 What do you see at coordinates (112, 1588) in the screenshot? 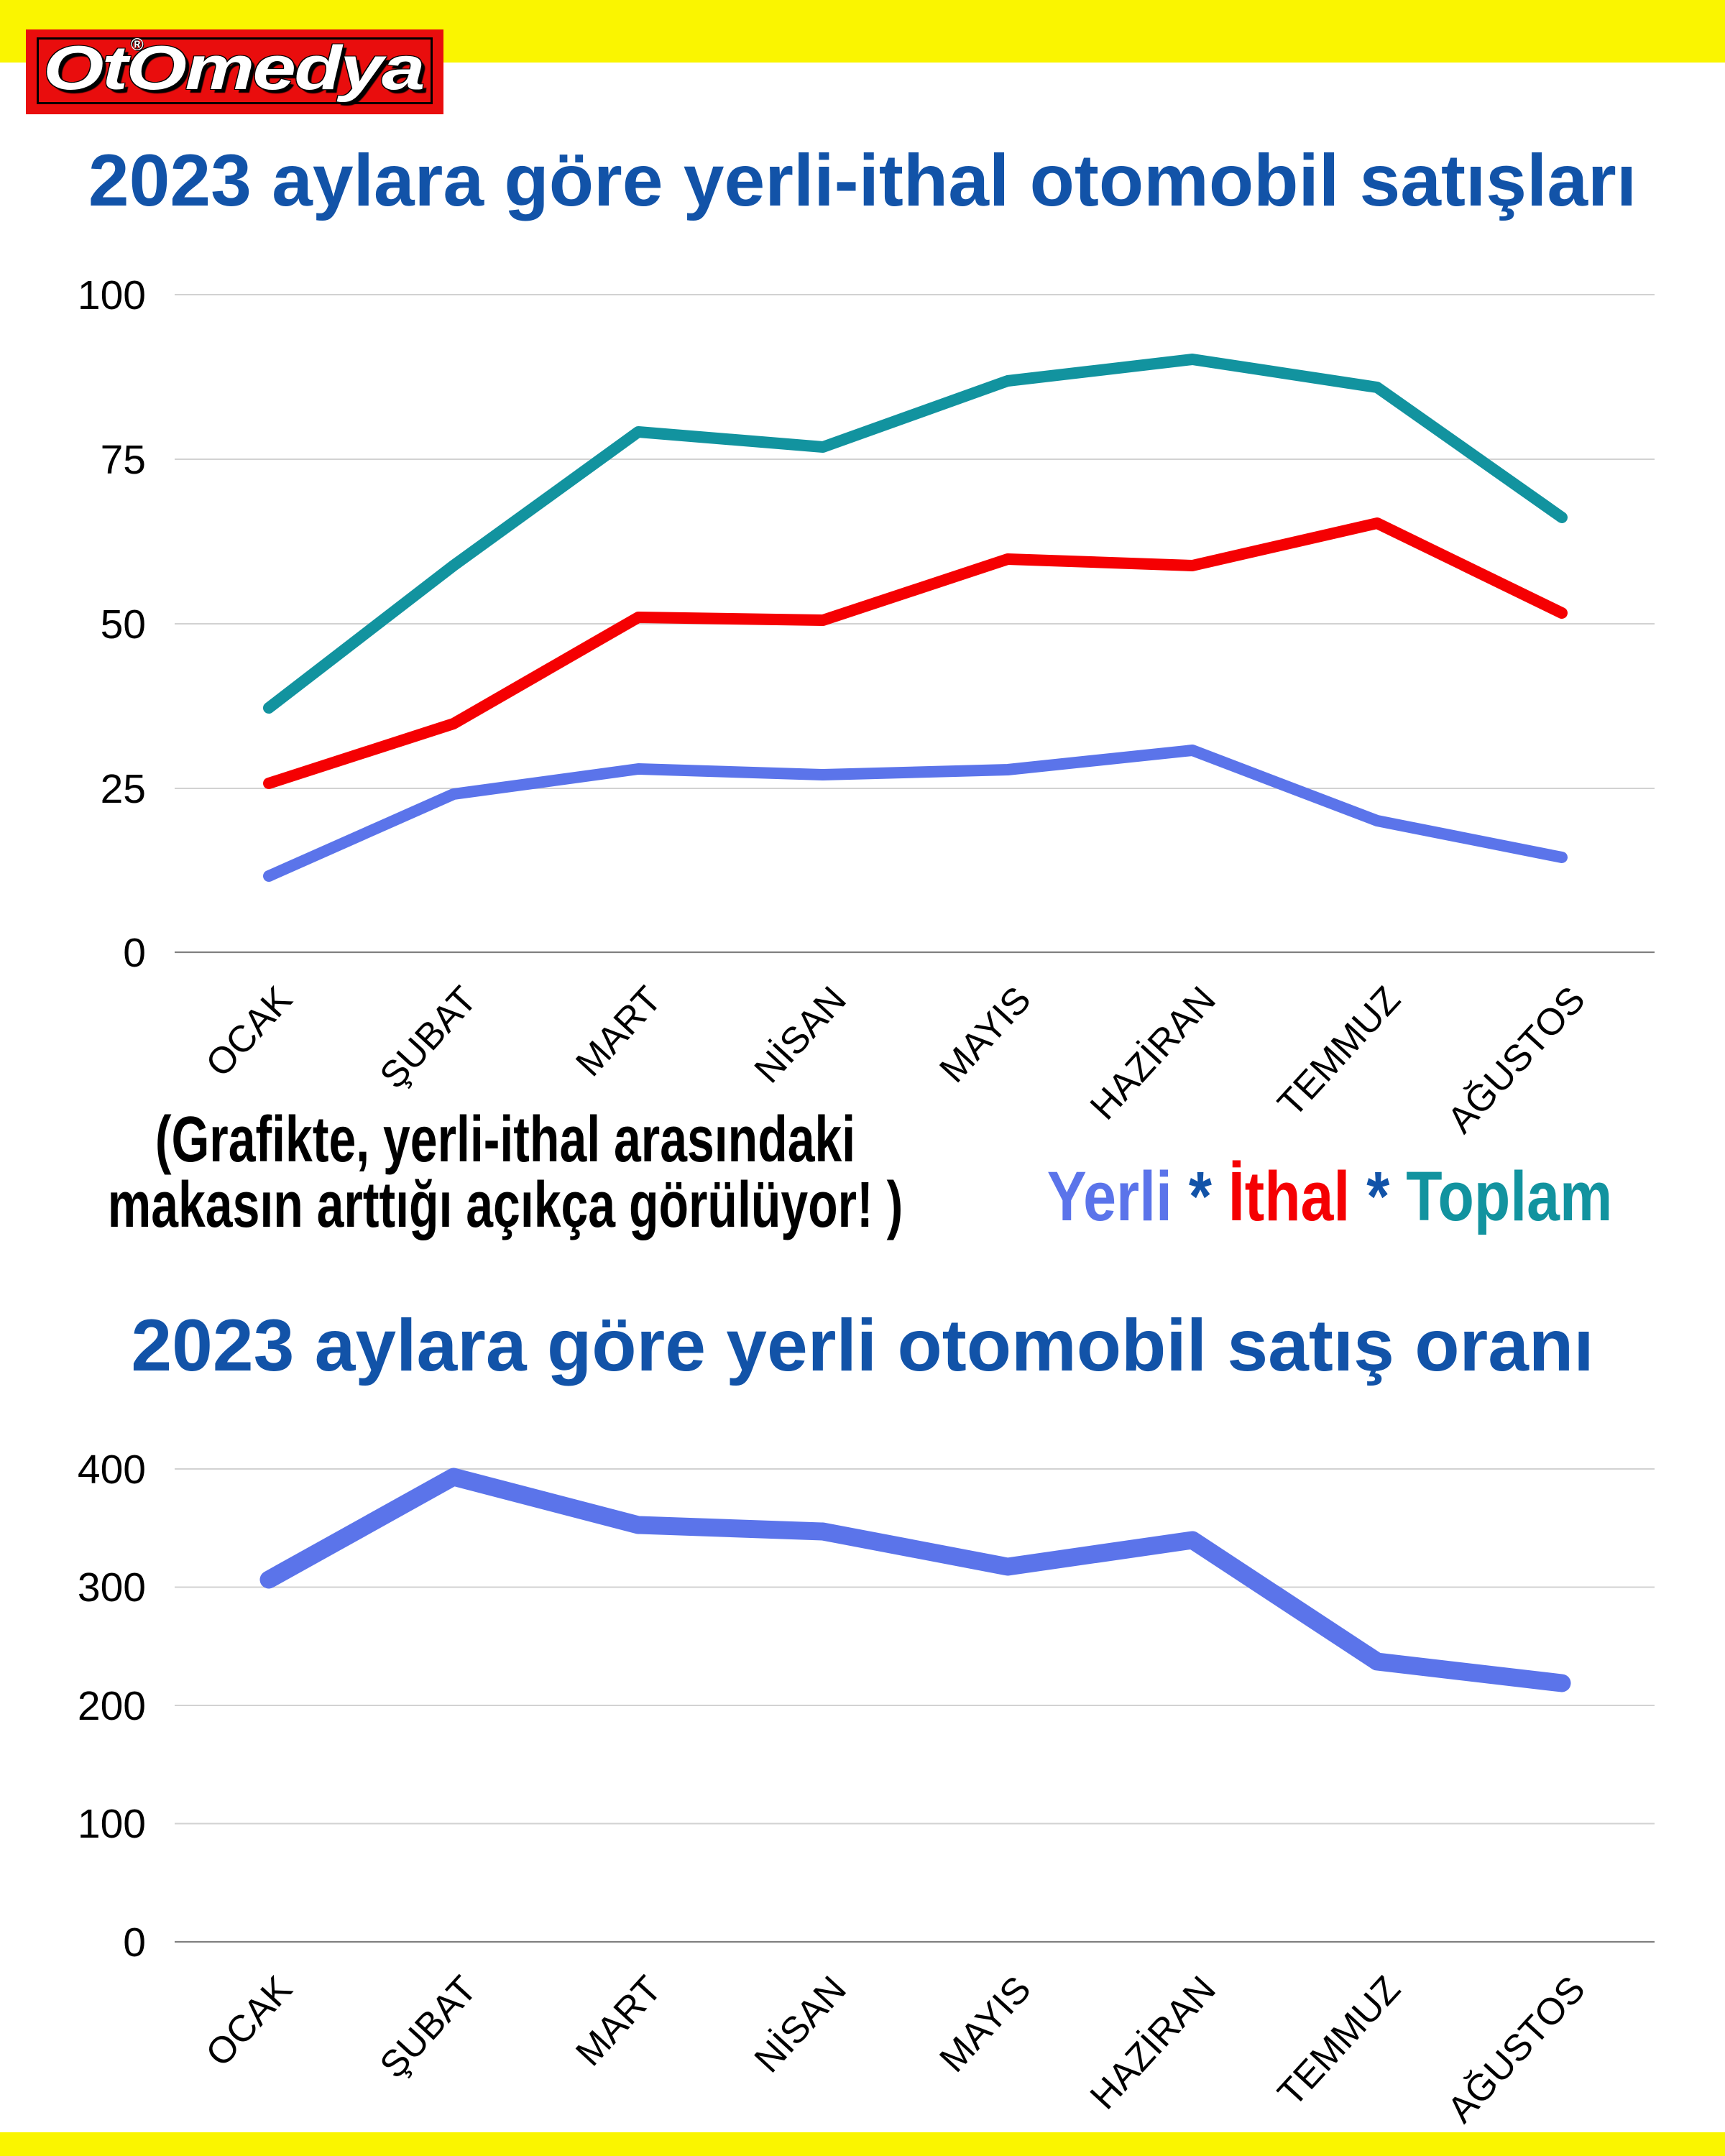
I see `svg-text: 300` at bounding box center [112, 1588].